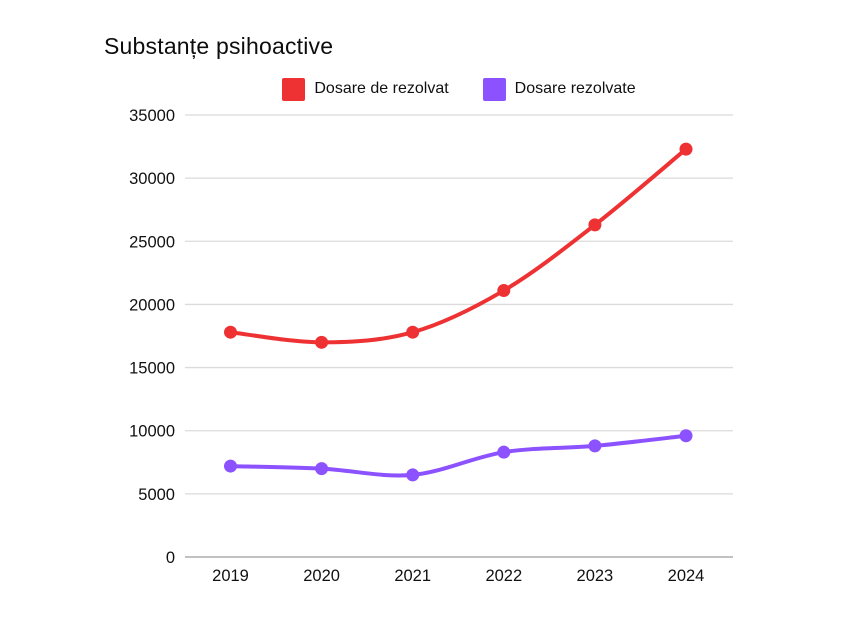  I want to click on y-tick-label: 0, so click(170, 558).